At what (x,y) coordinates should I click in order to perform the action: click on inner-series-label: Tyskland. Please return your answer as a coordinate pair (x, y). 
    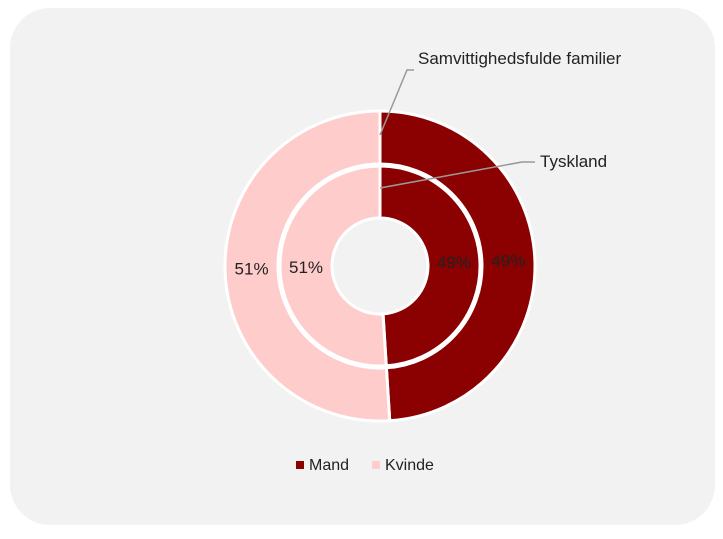
    Looking at the image, I should click on (574, 161).